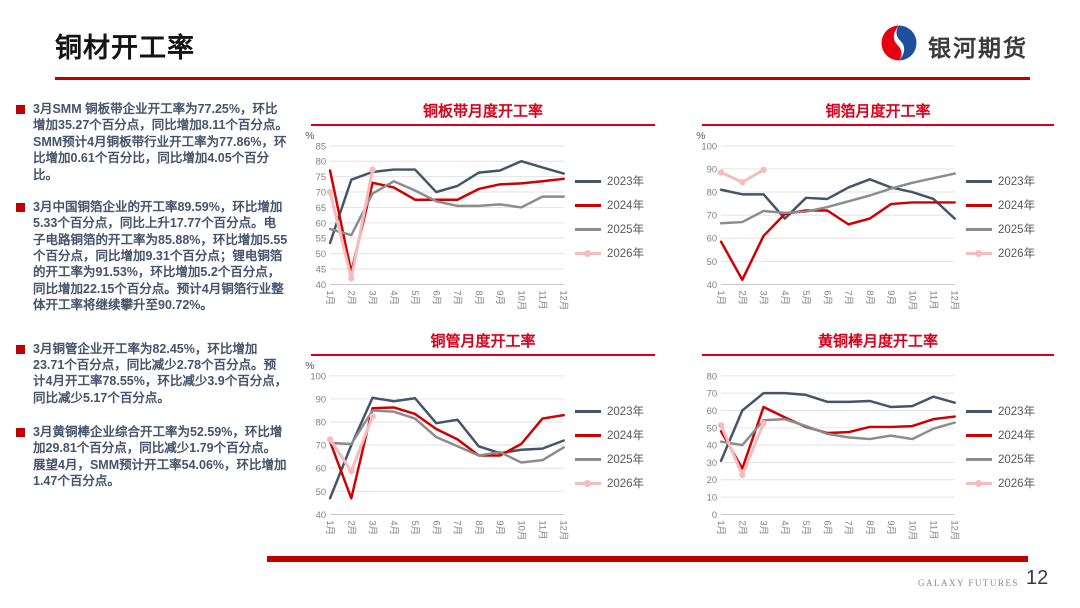 This screenshot has height=608, width=1080. Describe the element at coordinates (321, 176) in the screenshot. I see `svg-text: 75` at that location.